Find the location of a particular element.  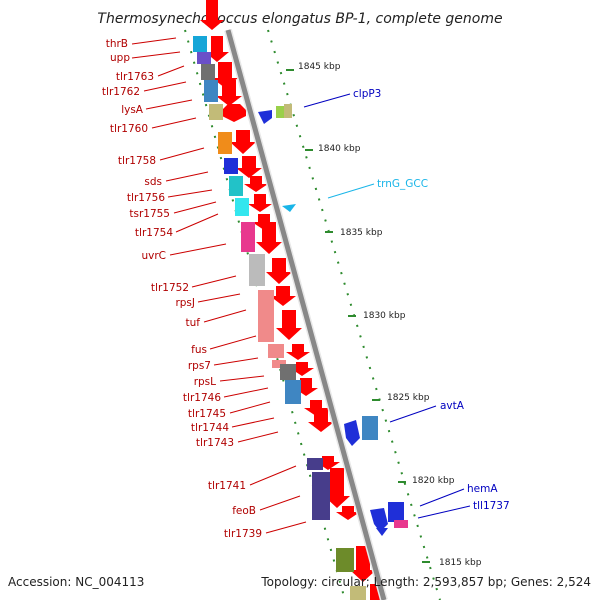

scale-tick-label: 1845 kbp is located at coordinates (319, 67).